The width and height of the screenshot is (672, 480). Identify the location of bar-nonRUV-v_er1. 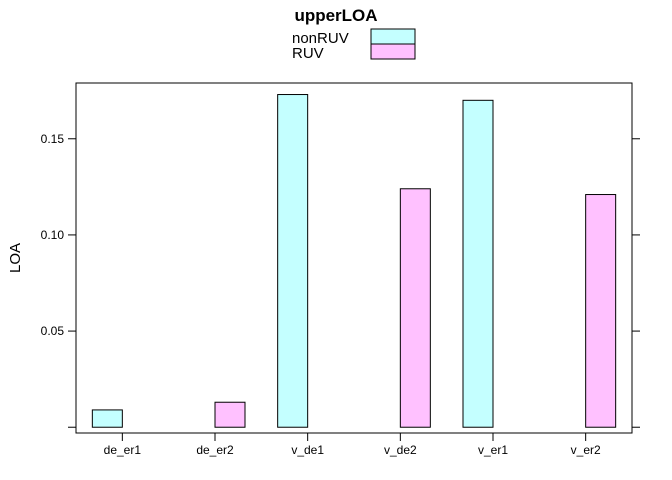
(478, 263).